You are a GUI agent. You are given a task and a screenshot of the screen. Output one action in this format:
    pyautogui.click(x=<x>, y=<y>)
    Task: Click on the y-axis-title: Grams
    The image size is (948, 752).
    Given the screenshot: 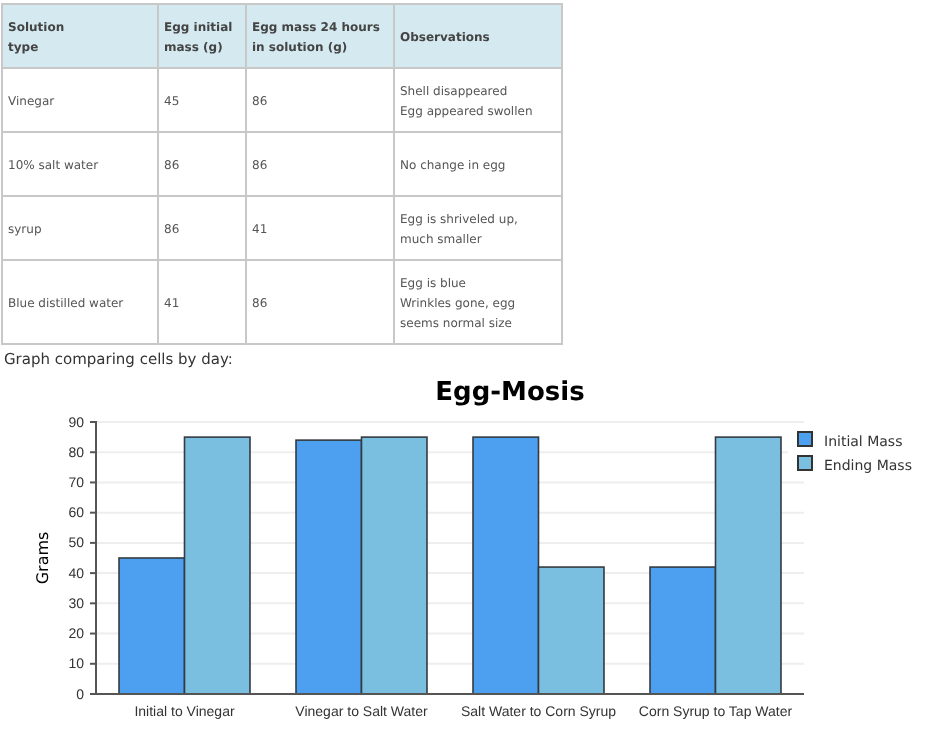 What is the action you would take?
    pyautogui.click(x=43, y=558)
    